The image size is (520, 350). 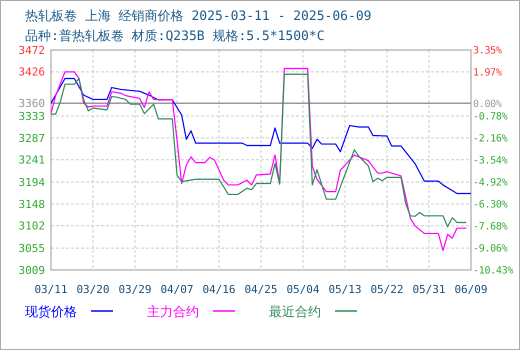 I want to click on x-tick-label: 03/11, so click(x=51, y=289).